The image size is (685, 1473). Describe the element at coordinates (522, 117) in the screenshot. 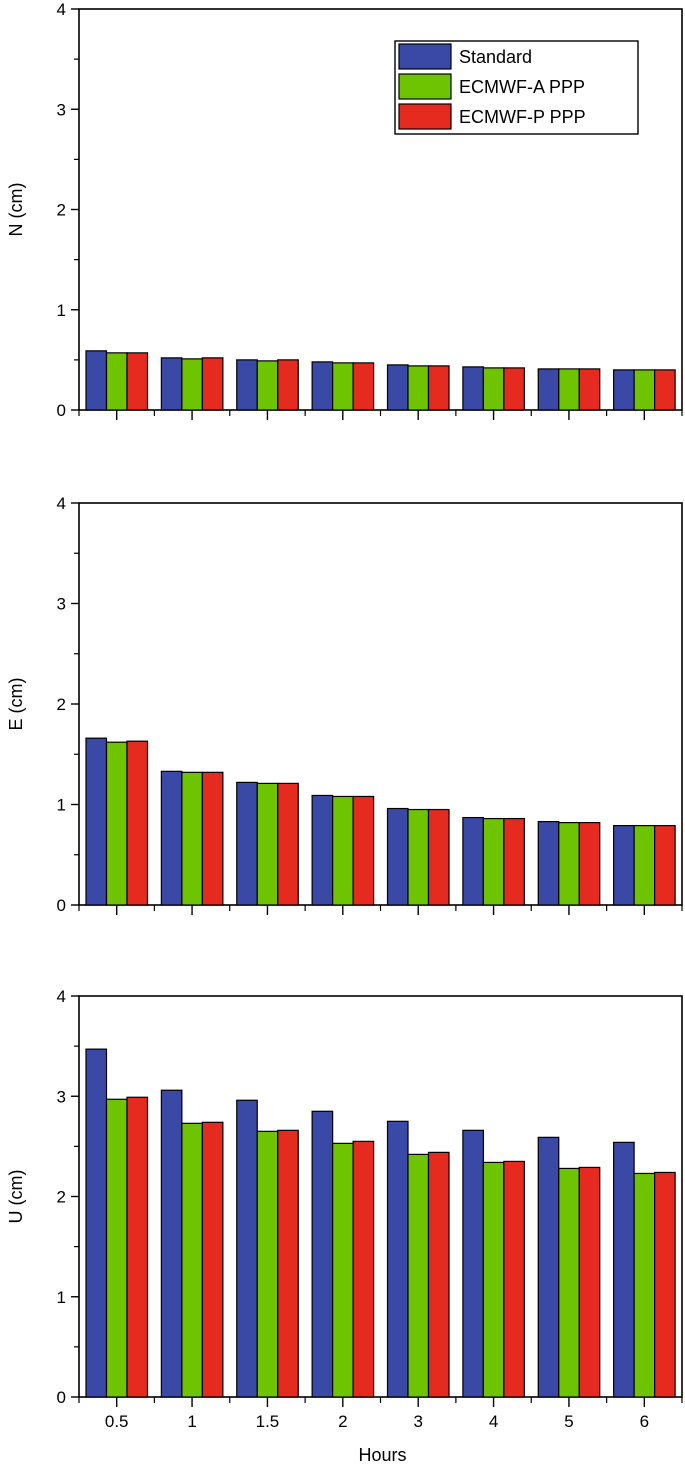

I see `legend-label: ECMWF-P PPP` at that location.